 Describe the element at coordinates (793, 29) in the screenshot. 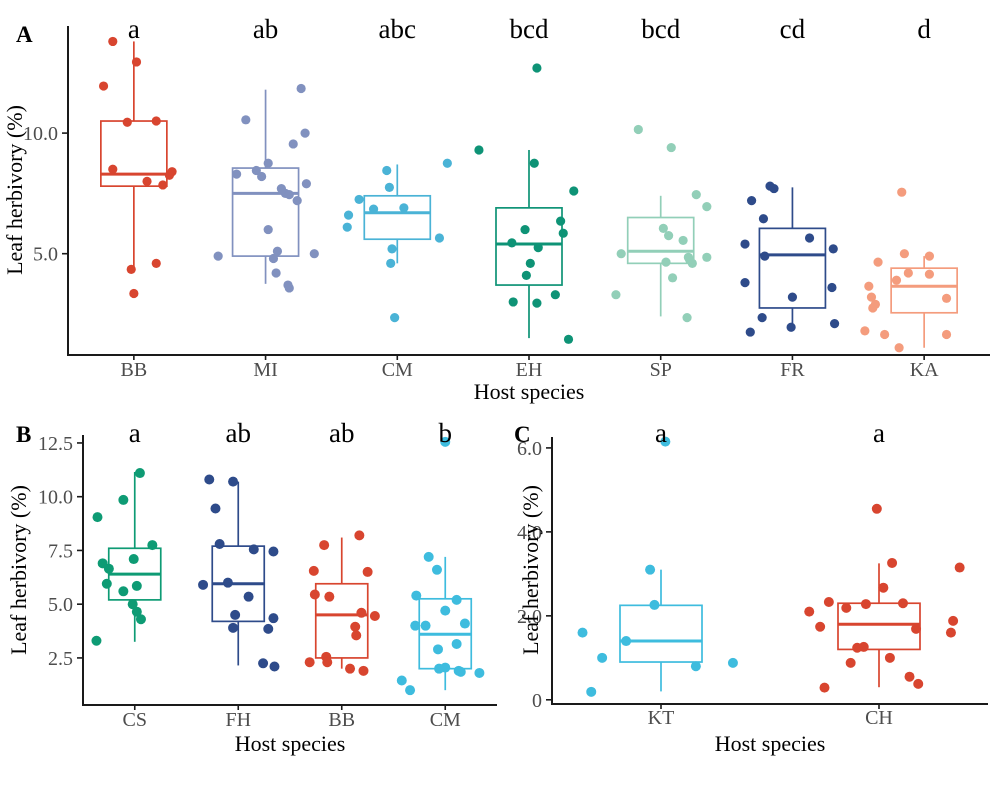

I see `significance-letter: cd` at that location.